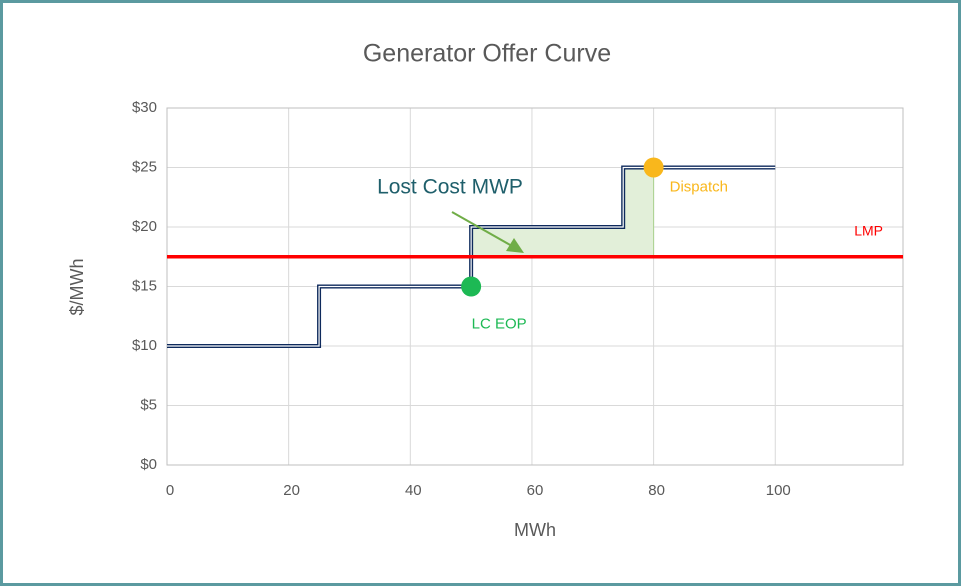  I want to click on y-tick-label: $15, so click(144, 285).